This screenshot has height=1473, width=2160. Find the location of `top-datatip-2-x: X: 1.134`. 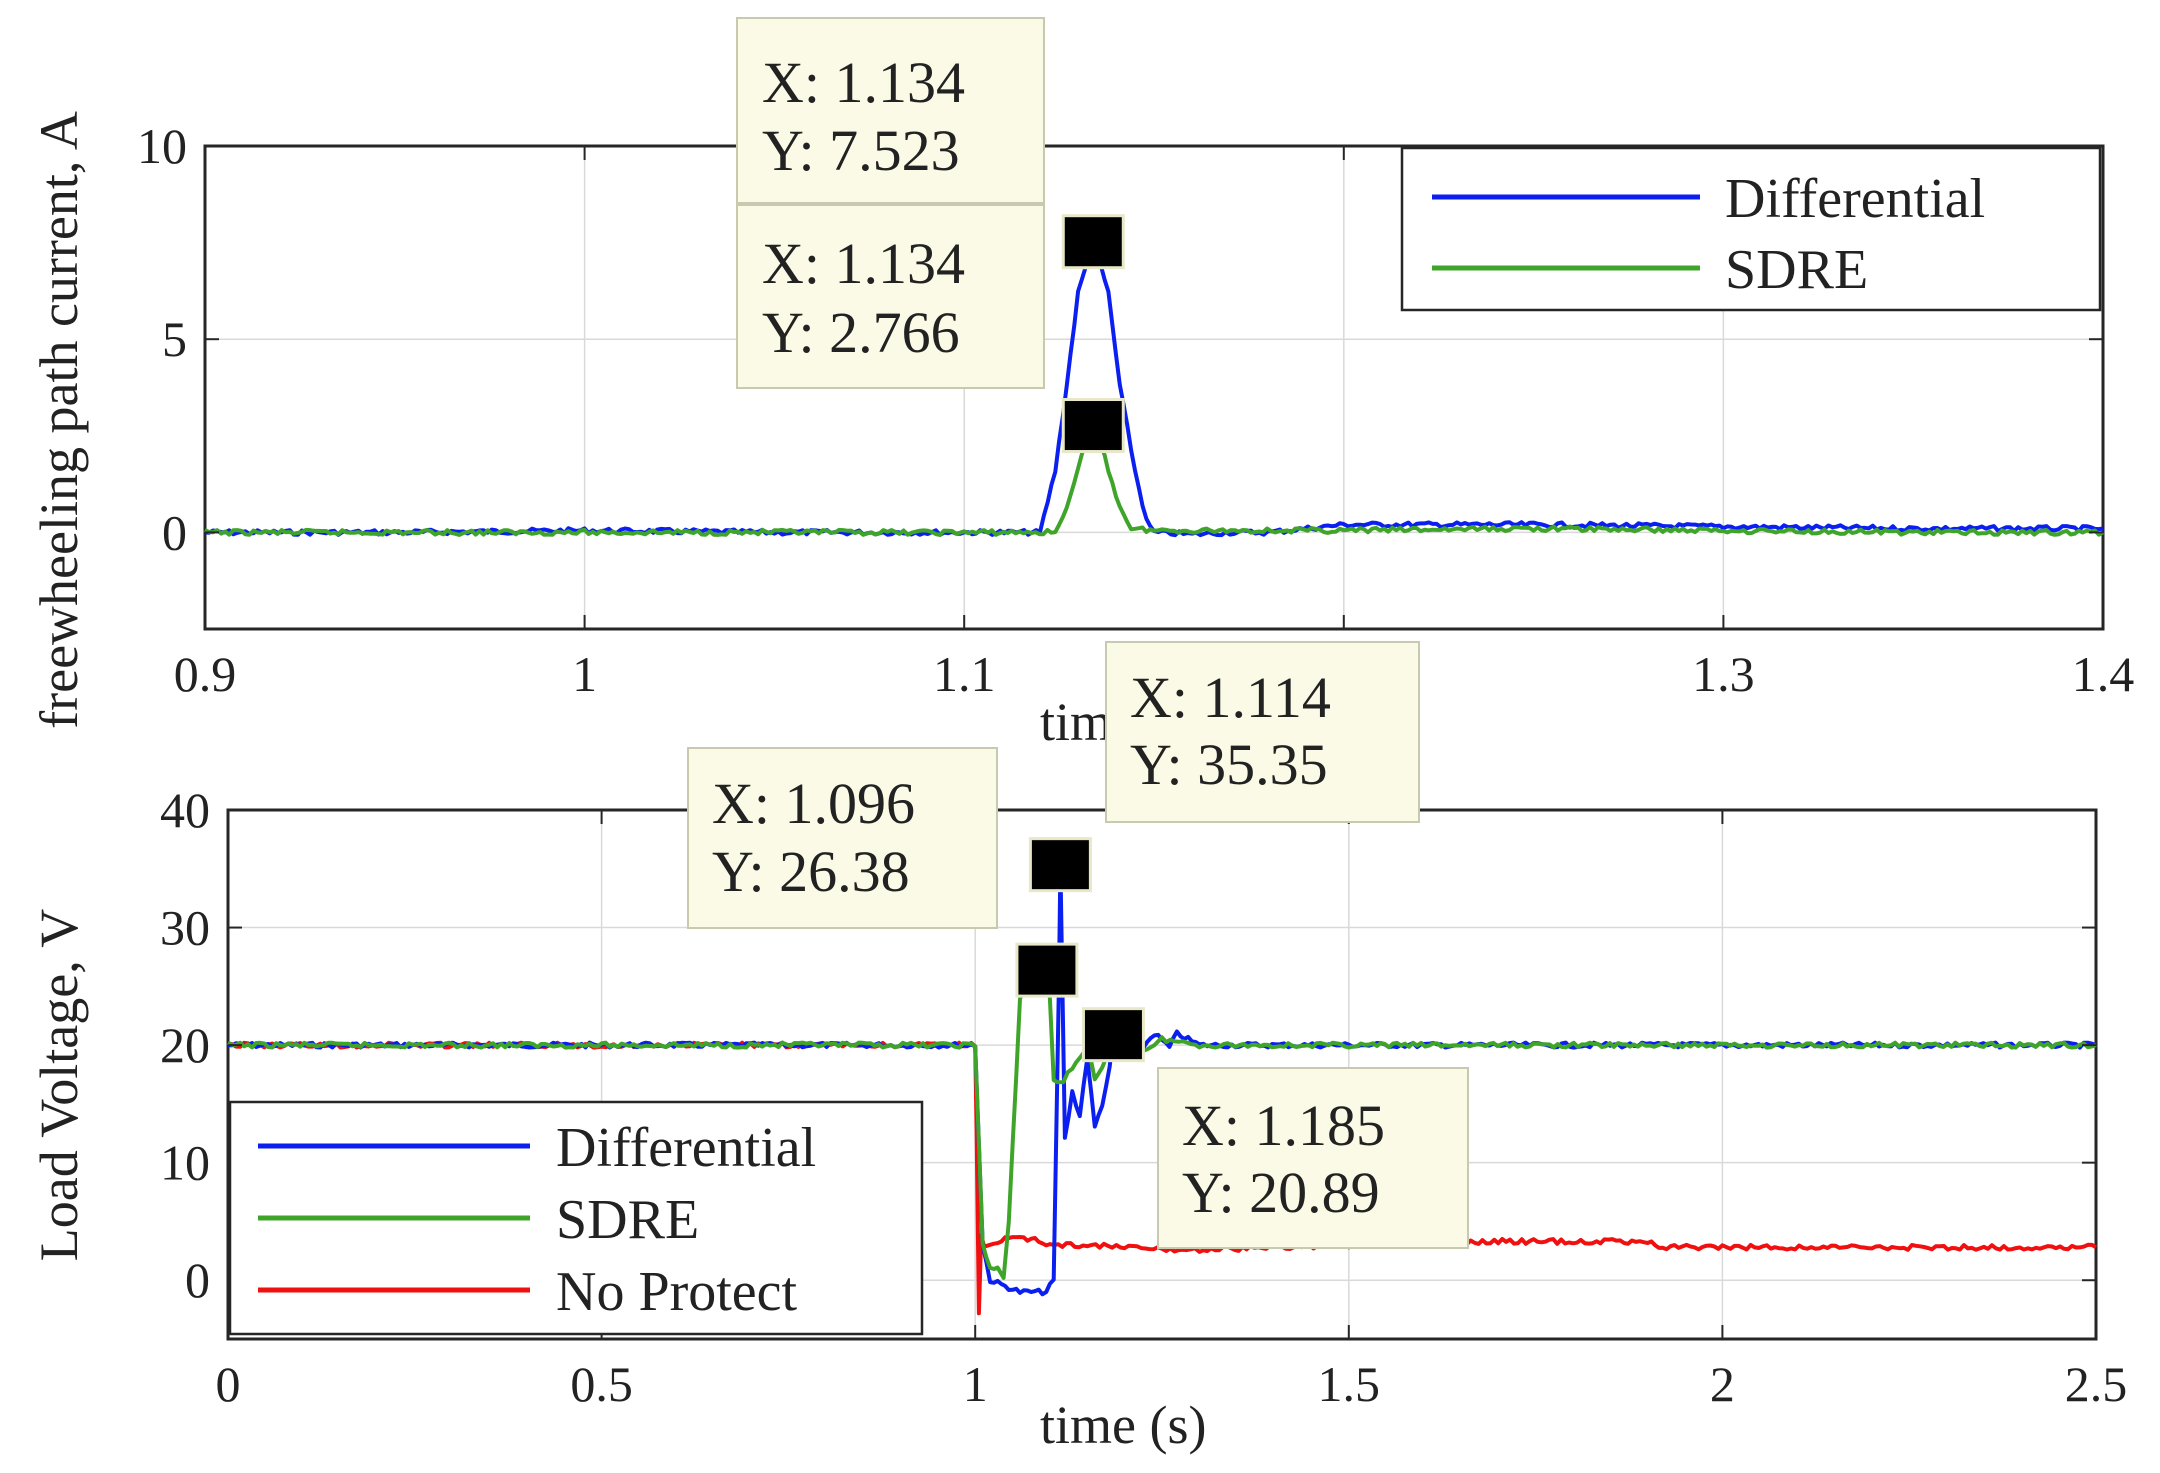

top-datatip-2-x: X: 1.134 is located at coordinates (863, 263).